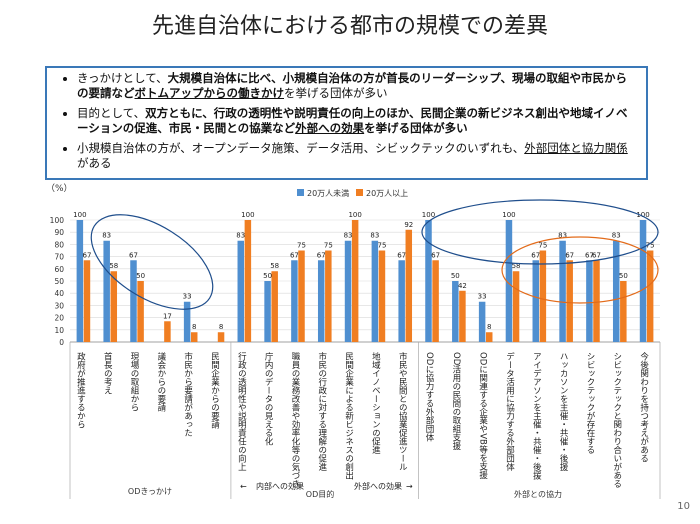  Describe the element at coordinates (378, 486) in the screenshot. I see `group-label-external: 外部への効果` at that location.